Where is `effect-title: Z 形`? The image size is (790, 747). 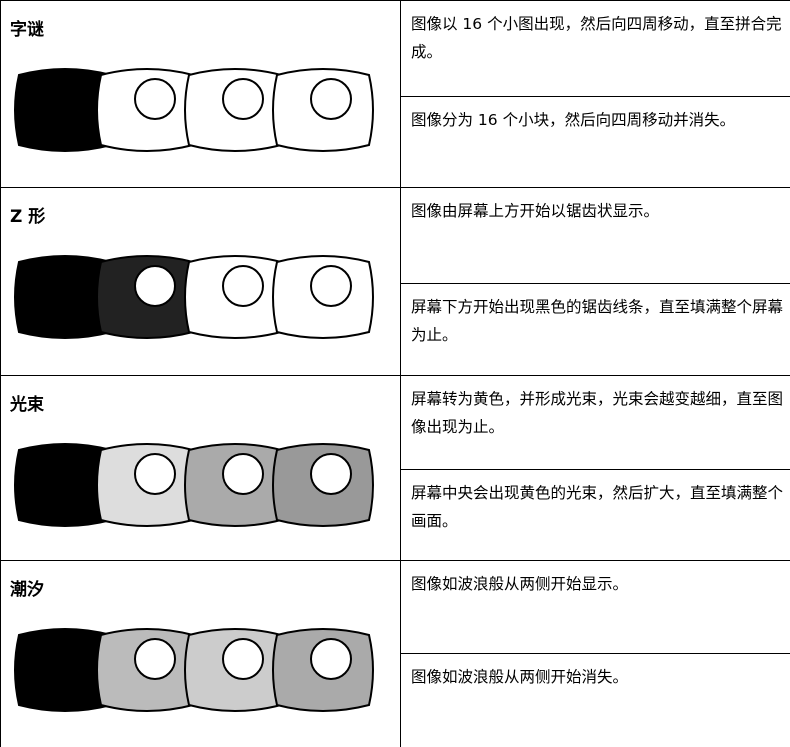
effect-title: Z 形 is located at coordinates (28, 217).